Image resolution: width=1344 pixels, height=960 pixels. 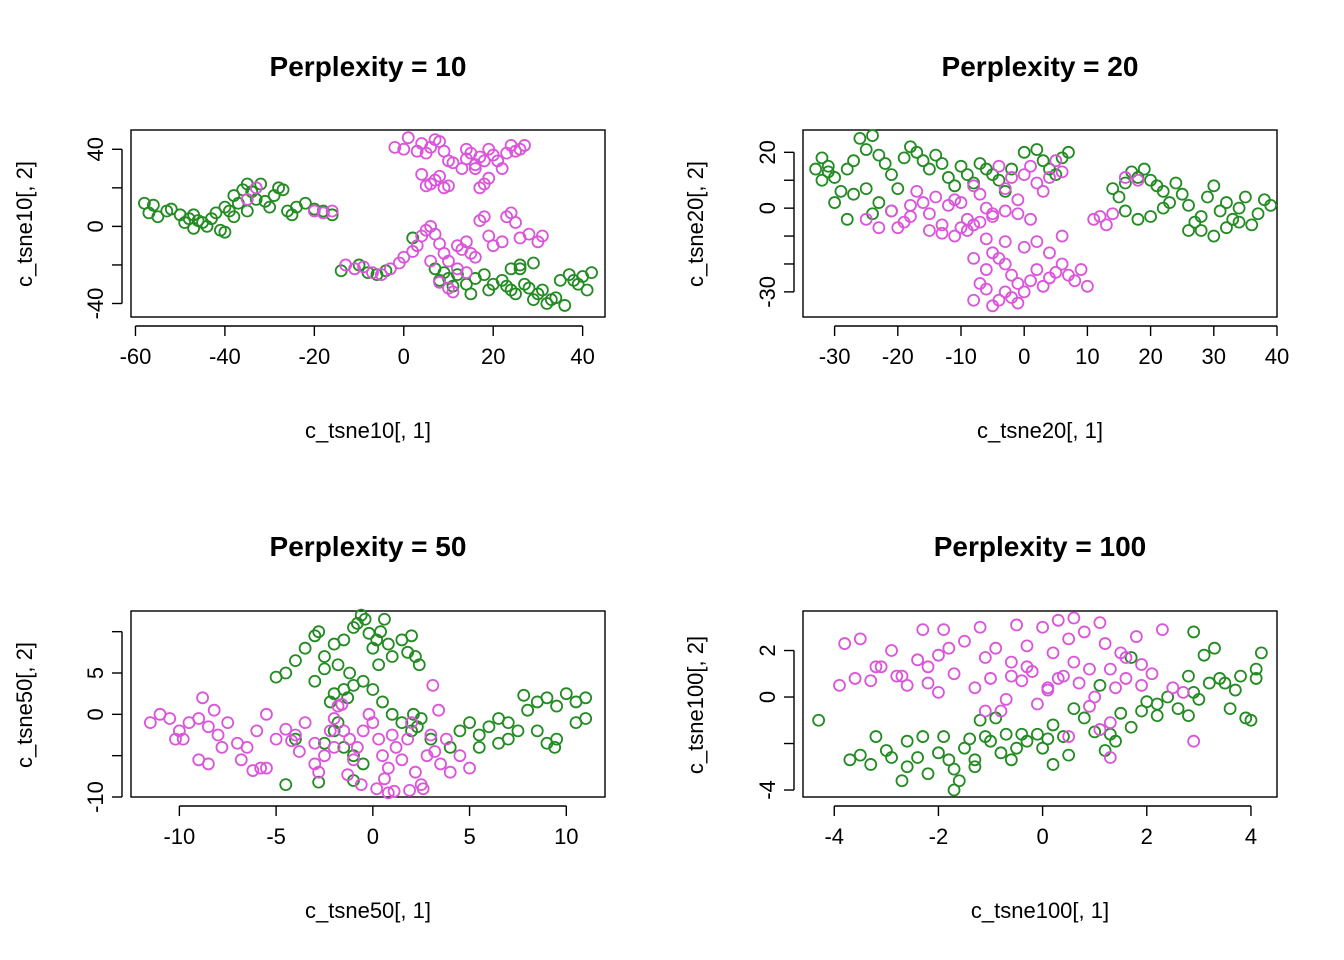 I want to click on y-tick-label: 0, so click(x=95, y=714).